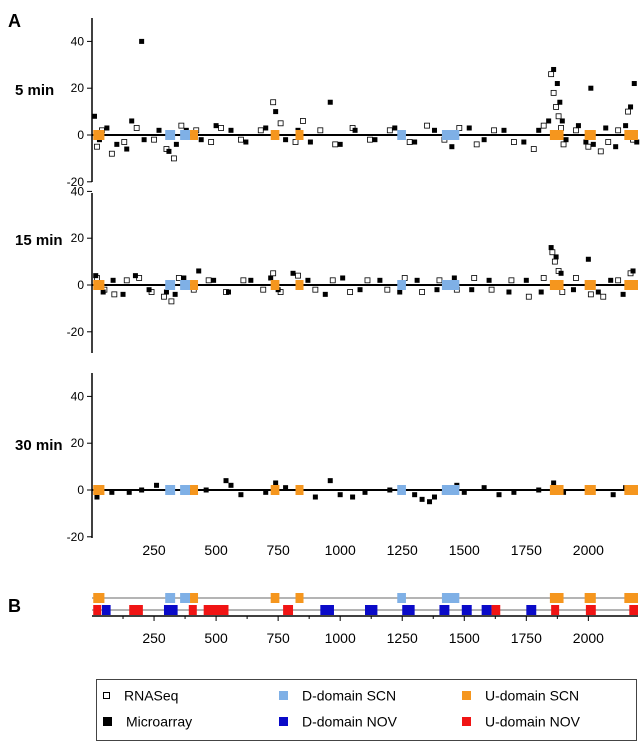 The width and height of the screenshot is (643, 747). What do you see at coordinates (78, 41) in the screenshot?
I see `y-tick-label: 40` at bounding box center [78, 41].